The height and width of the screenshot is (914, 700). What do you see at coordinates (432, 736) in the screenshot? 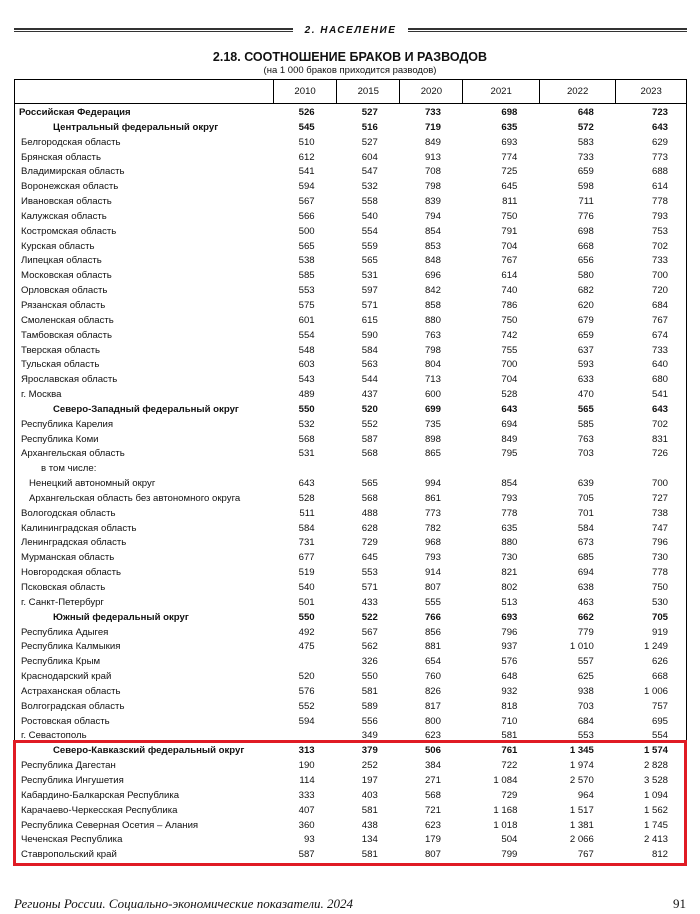
I see `value-cell: 623` at bounding box center [432, 736].